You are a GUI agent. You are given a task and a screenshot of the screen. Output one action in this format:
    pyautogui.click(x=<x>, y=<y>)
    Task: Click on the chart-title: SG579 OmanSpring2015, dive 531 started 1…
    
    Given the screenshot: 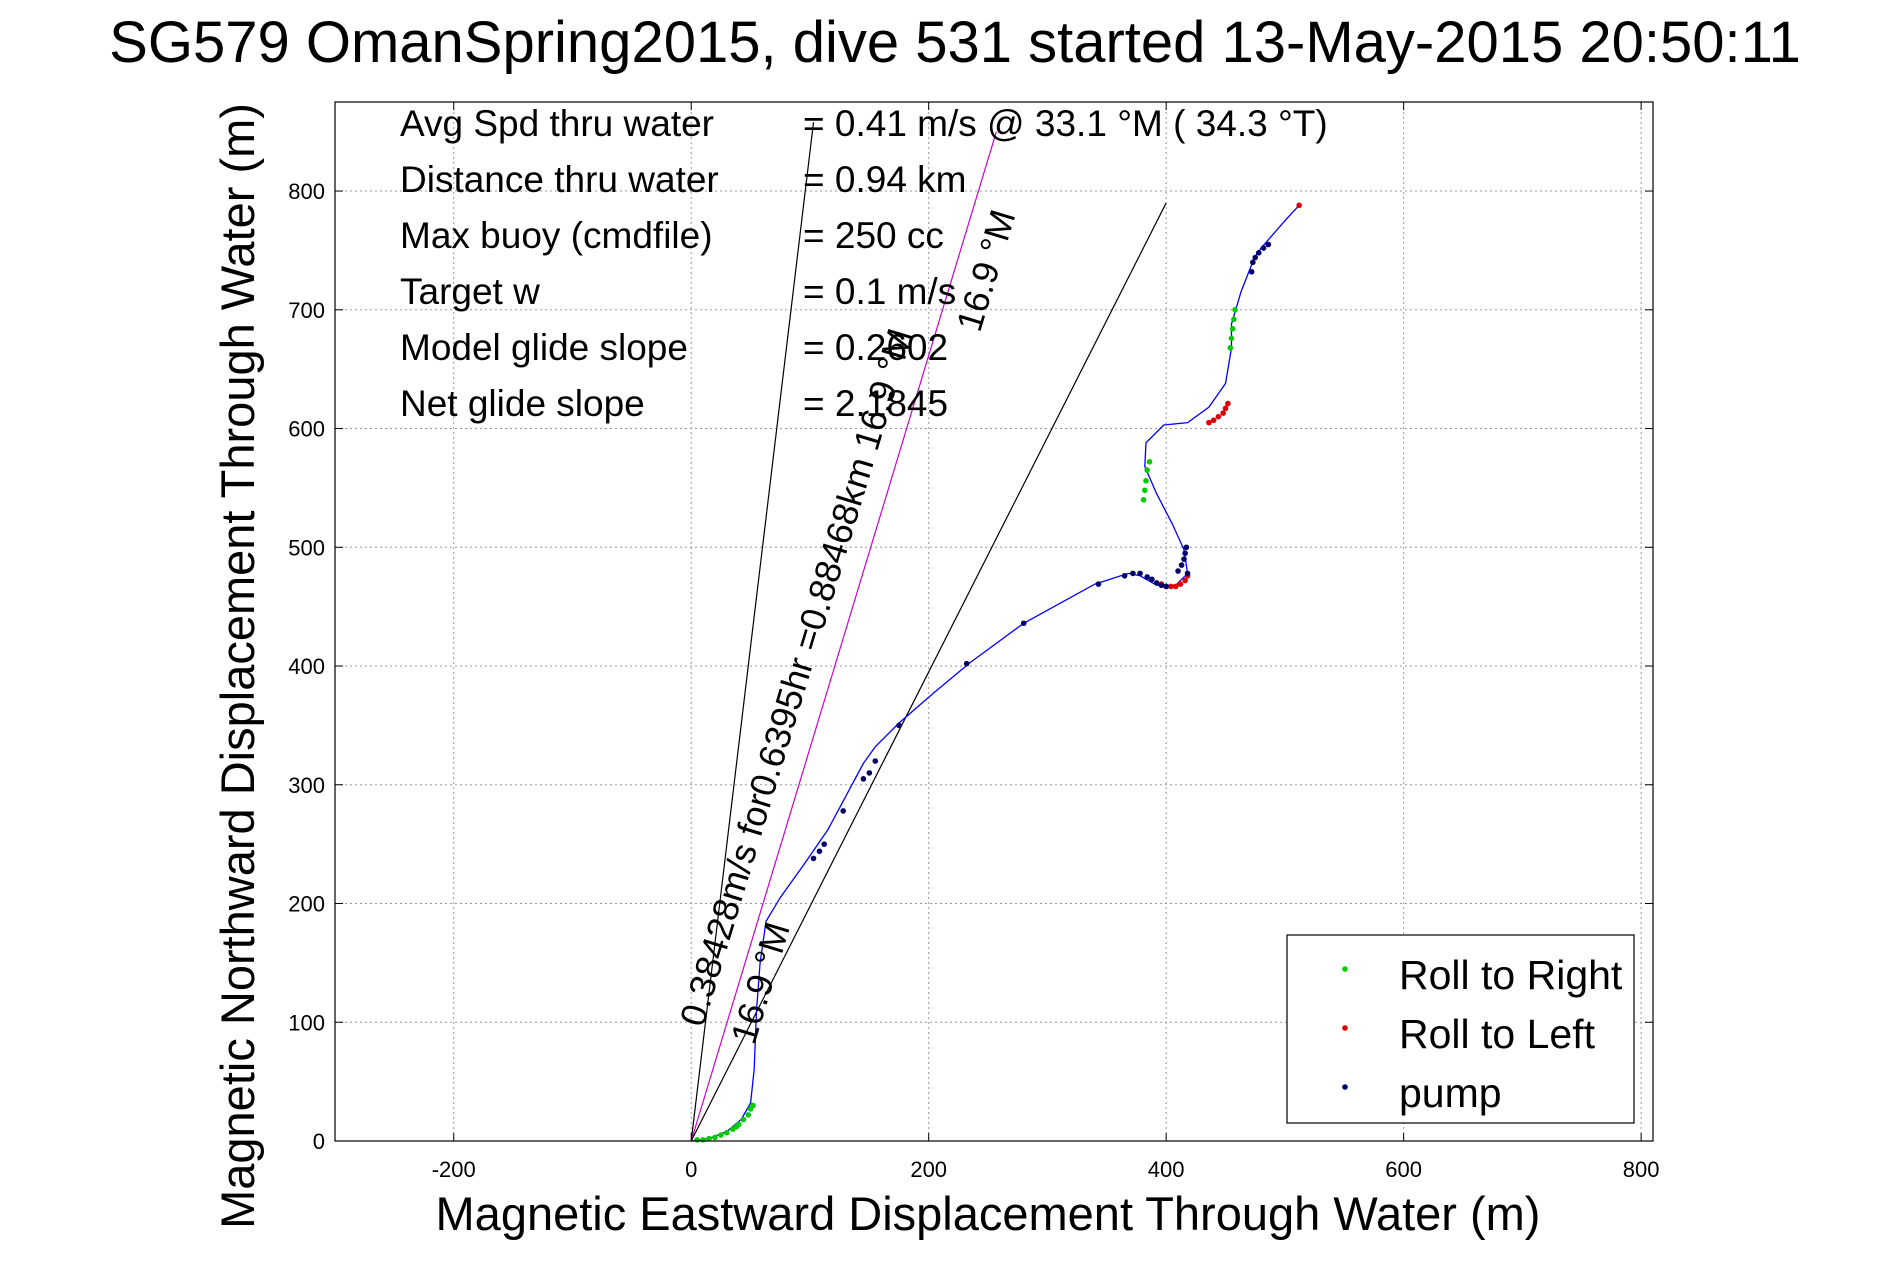 What is the action you would take?
    pyautogui.click(x=955, y=42)
    